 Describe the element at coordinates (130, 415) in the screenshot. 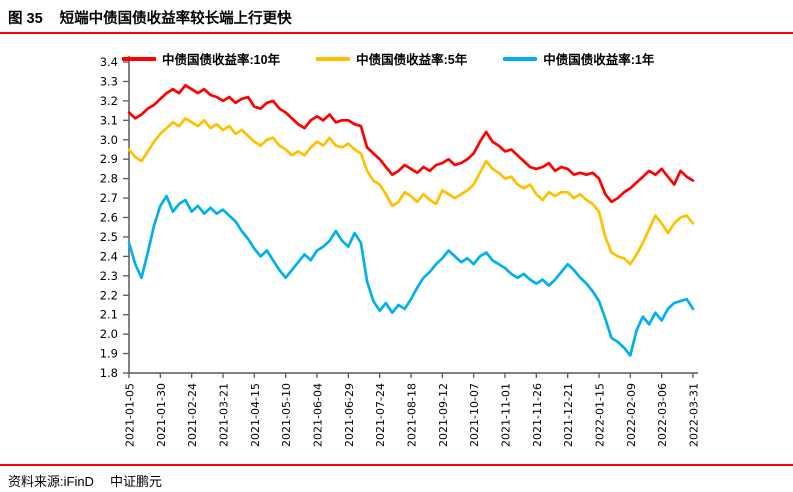

I see `x-tick-label: 2021-01-05` at that location.